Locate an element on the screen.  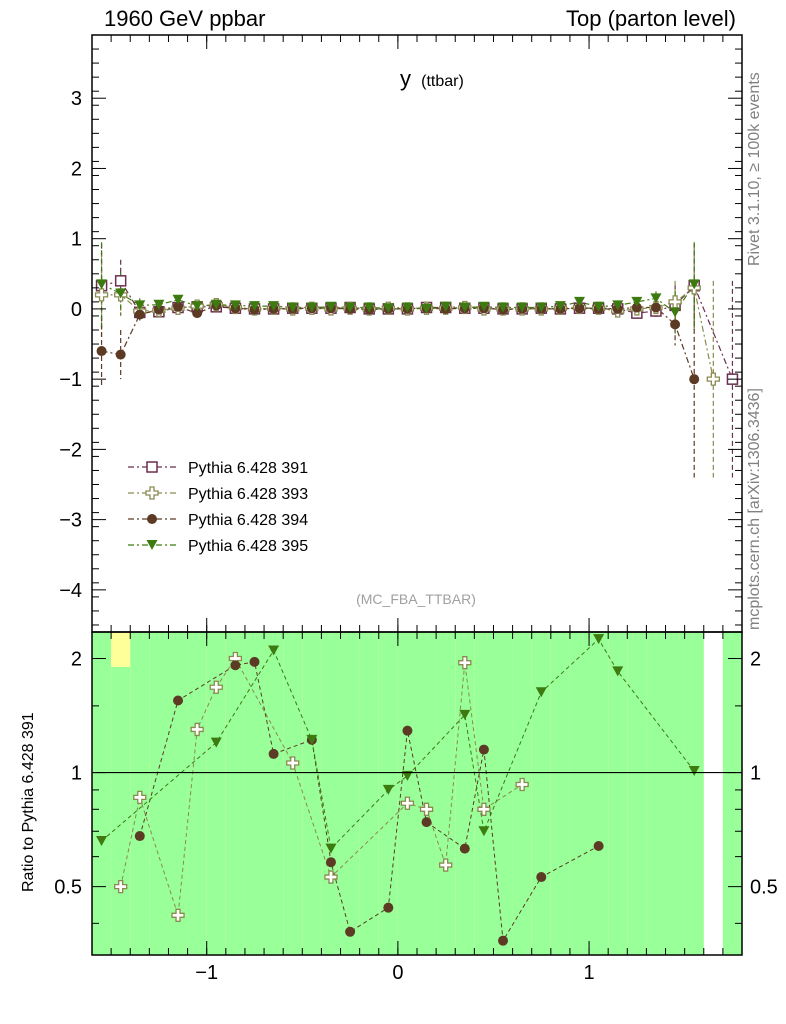
y-tick-label: −4 is located at coordinates (70, 591).